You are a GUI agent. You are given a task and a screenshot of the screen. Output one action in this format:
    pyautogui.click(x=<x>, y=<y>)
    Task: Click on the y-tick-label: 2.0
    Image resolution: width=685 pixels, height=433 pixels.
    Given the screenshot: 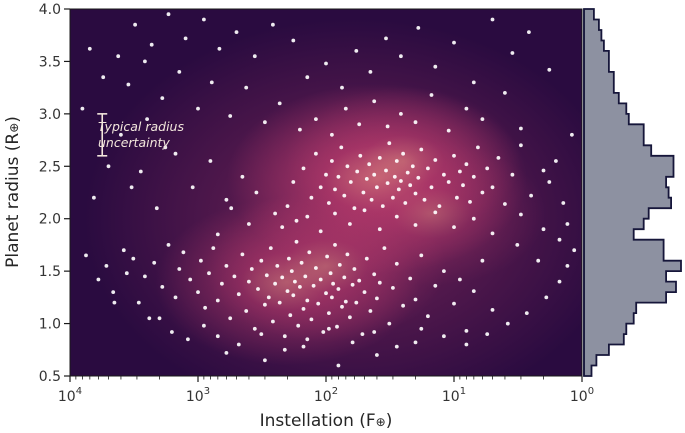 What is the action you would take?
    pyautogui.click(x=50, y=220)
    